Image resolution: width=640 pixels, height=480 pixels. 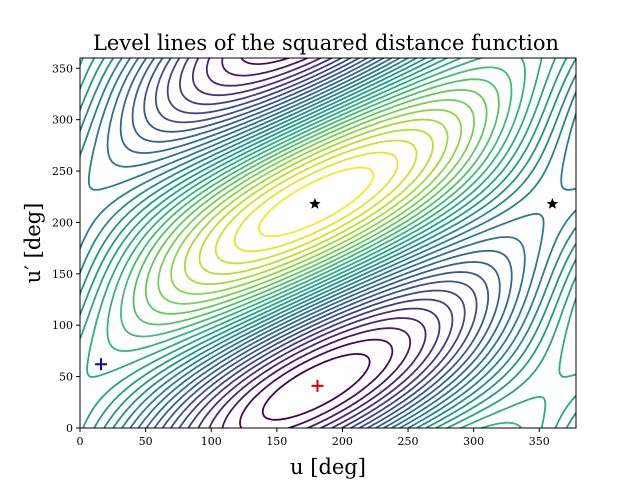 What do you see at coordinates (62, 274) in the screenshot?
I see `y-tick-label: 150` at bounding box center [62, 274].